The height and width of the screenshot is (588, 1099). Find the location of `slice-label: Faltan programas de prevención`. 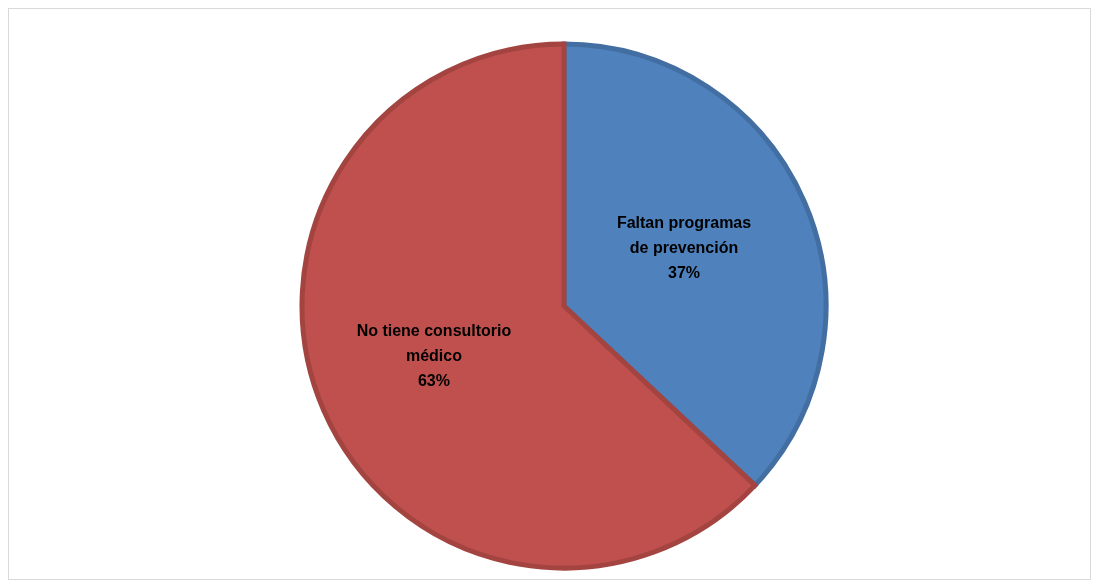

slice-label: Faltan programas de prevención is located at coordinates (684, 234).